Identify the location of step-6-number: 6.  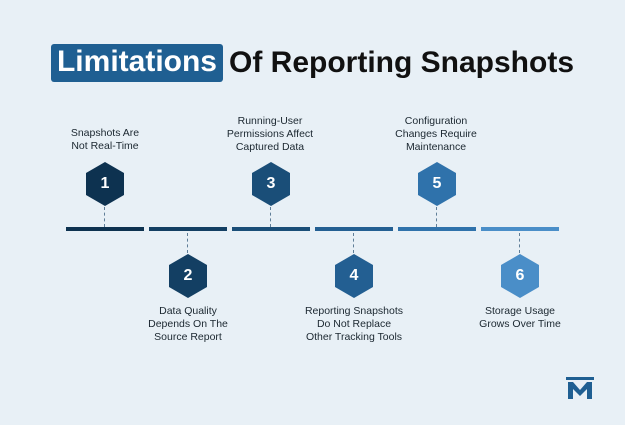
(520, 275).